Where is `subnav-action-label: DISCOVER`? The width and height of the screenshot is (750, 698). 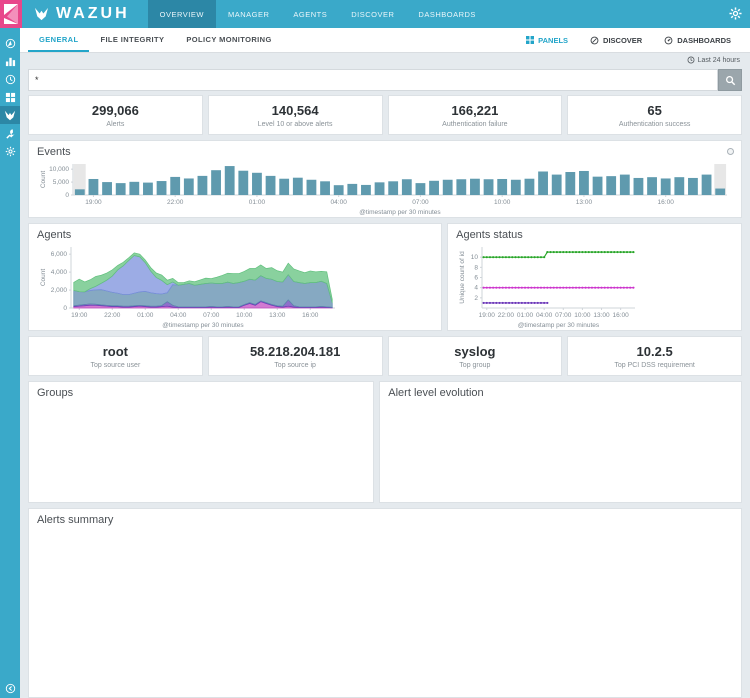 subnav-action-label: DISCOVER is located at coordinates (623, 40).